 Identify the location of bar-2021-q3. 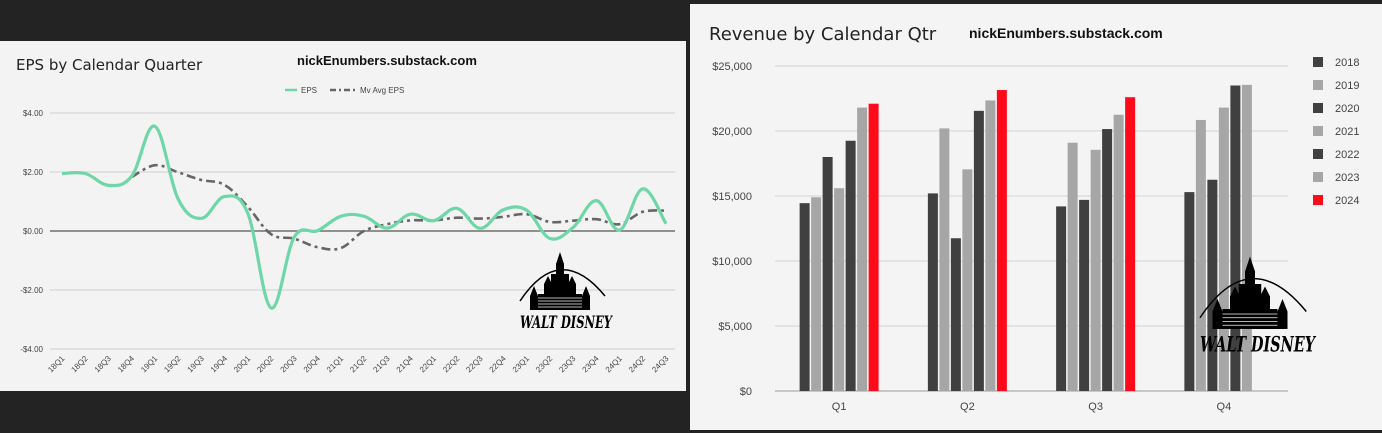
(1095, 270).